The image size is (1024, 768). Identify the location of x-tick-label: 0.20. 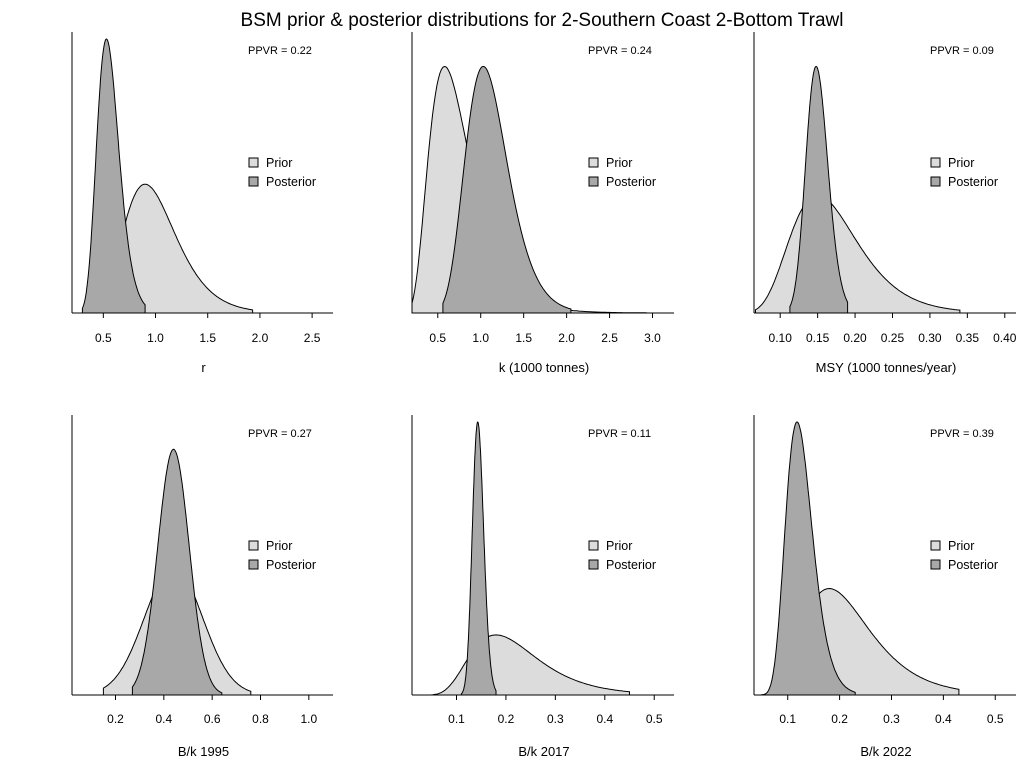
(855, 338).